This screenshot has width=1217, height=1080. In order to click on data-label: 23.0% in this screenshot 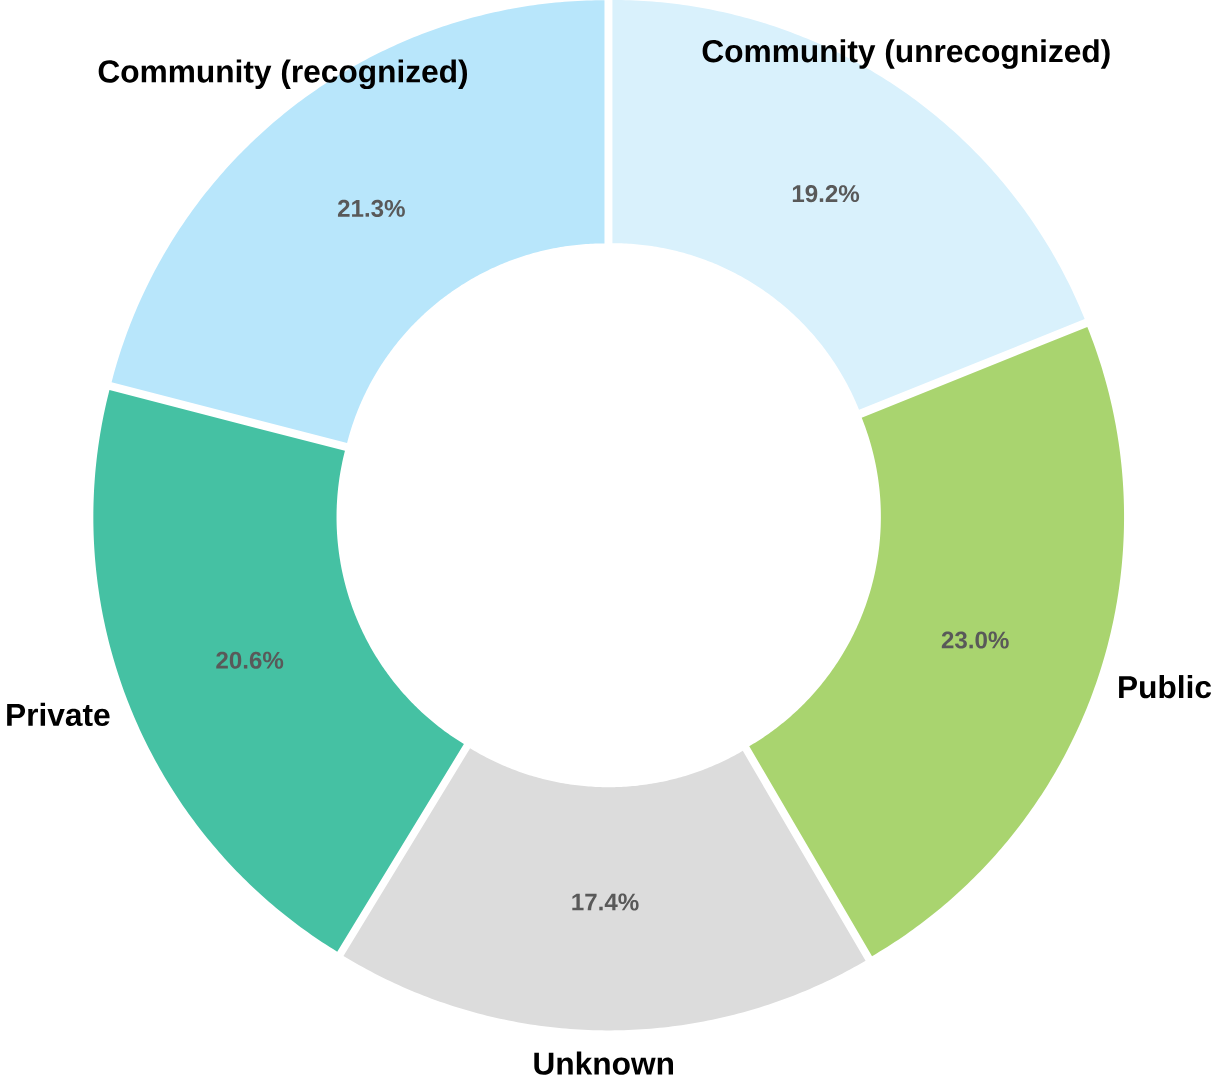, I will do `click(975, 640)`.